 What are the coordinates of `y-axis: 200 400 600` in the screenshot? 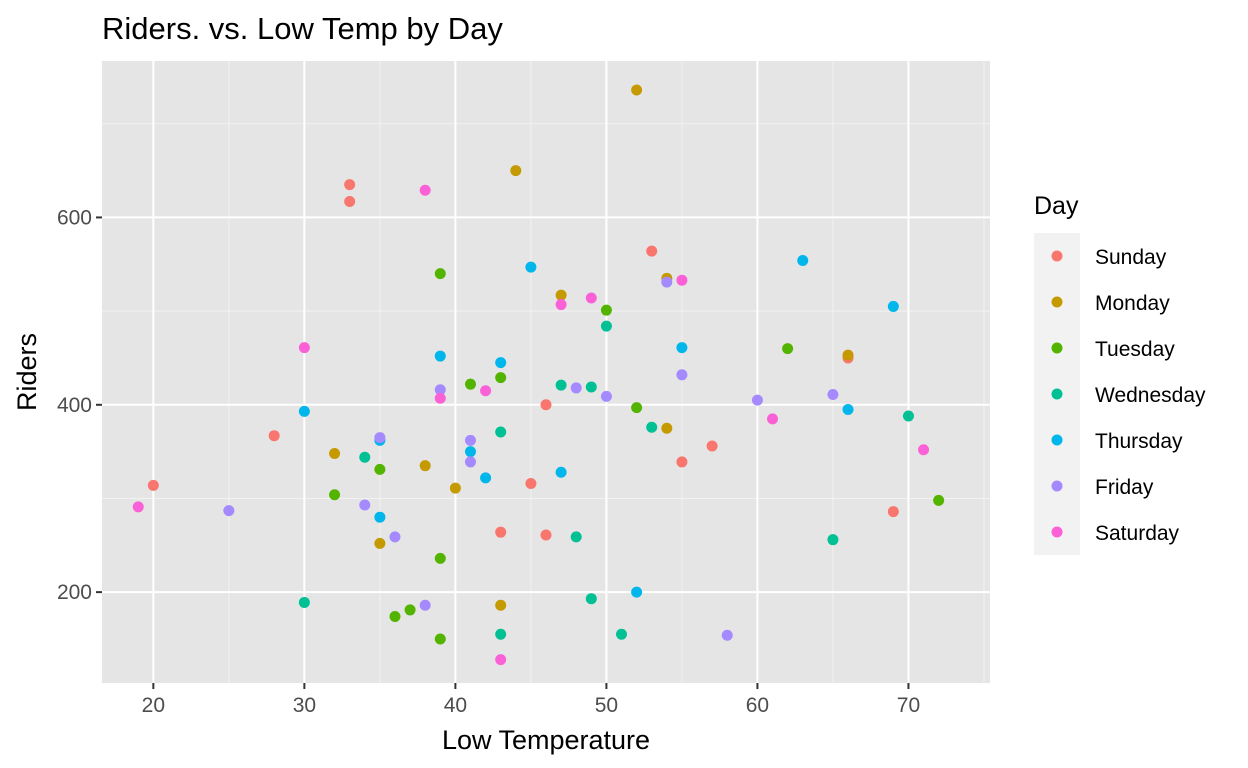 It's located at (79, 405).